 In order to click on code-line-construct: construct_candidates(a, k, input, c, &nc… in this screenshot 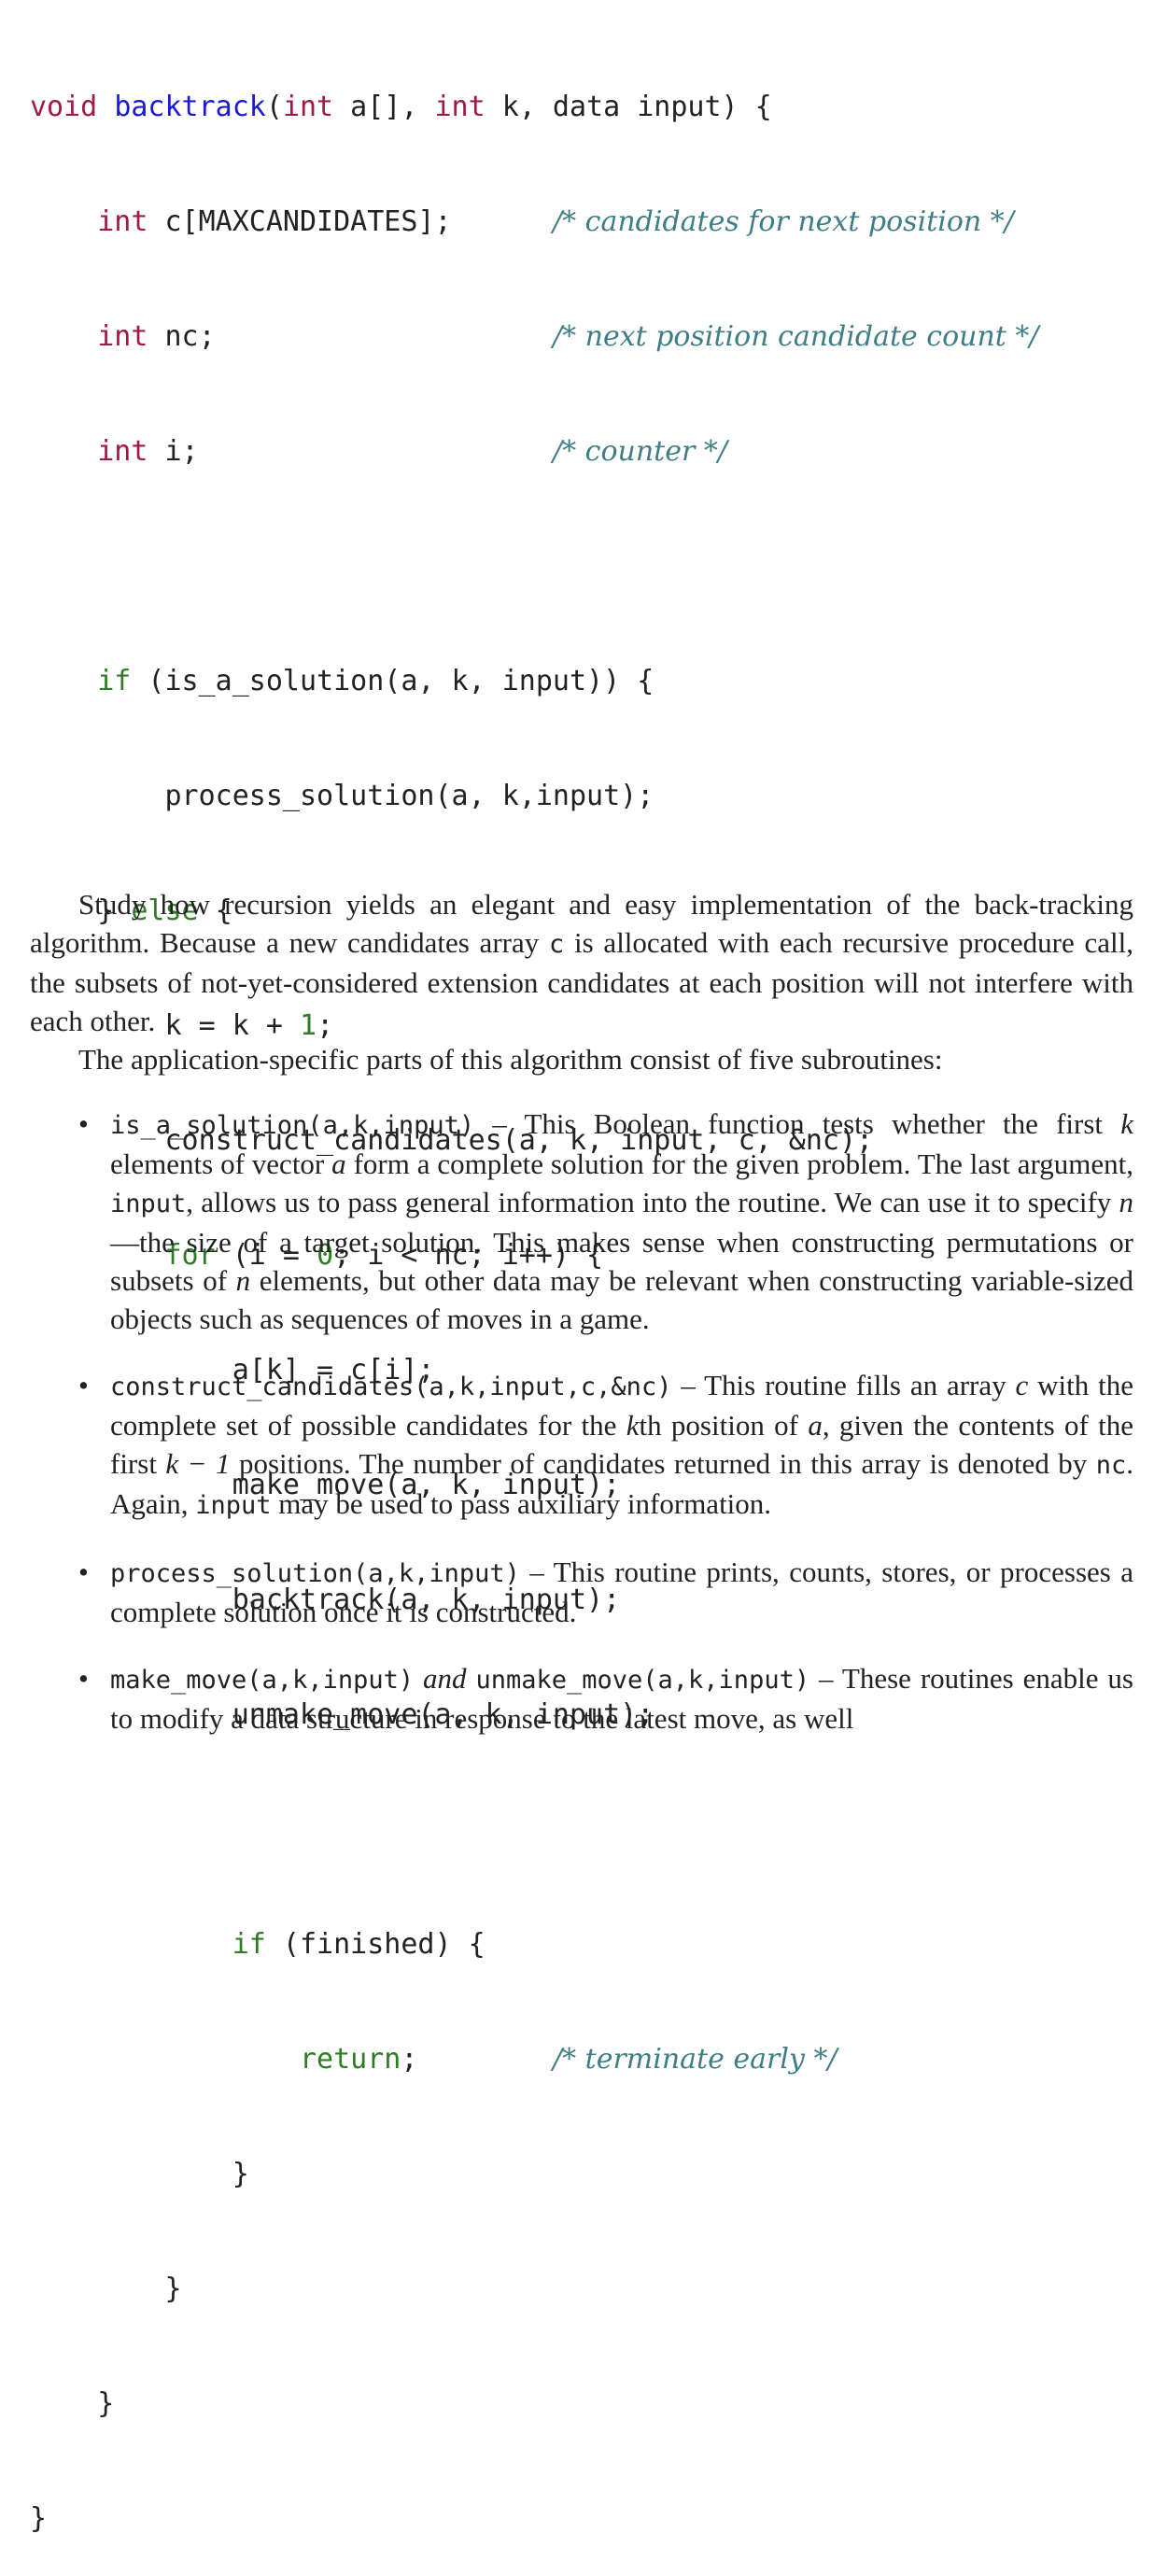, I will do `click(452, 1140)`.